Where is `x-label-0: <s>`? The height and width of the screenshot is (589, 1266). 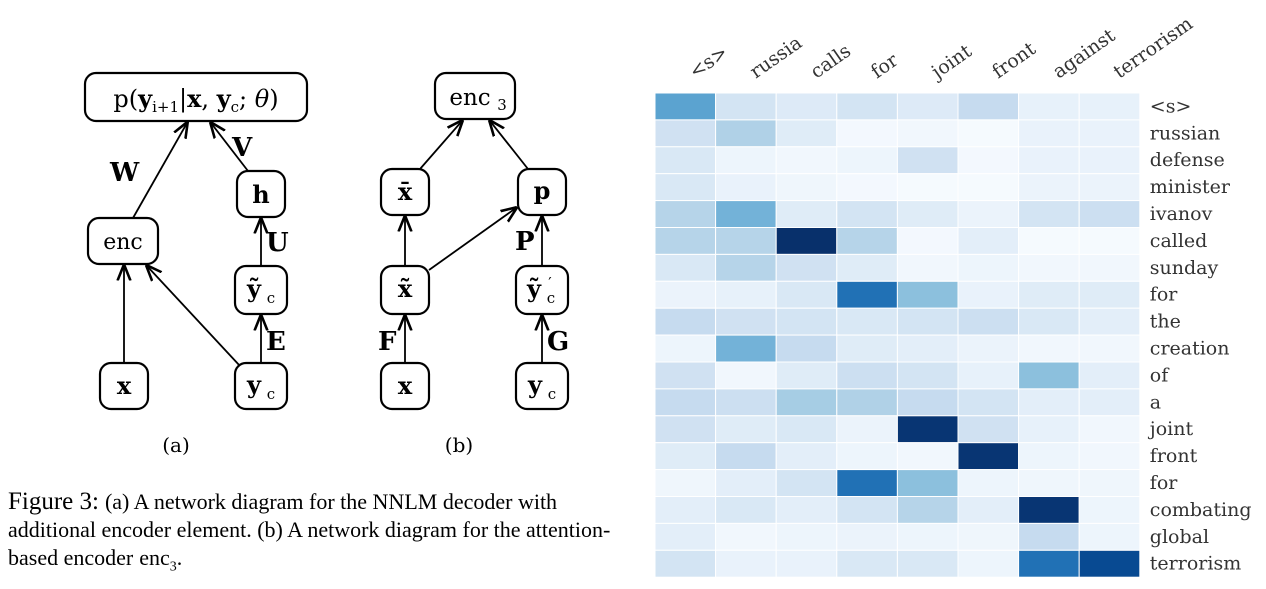 x-label-0: <s> is located at coordinates (708, 62).